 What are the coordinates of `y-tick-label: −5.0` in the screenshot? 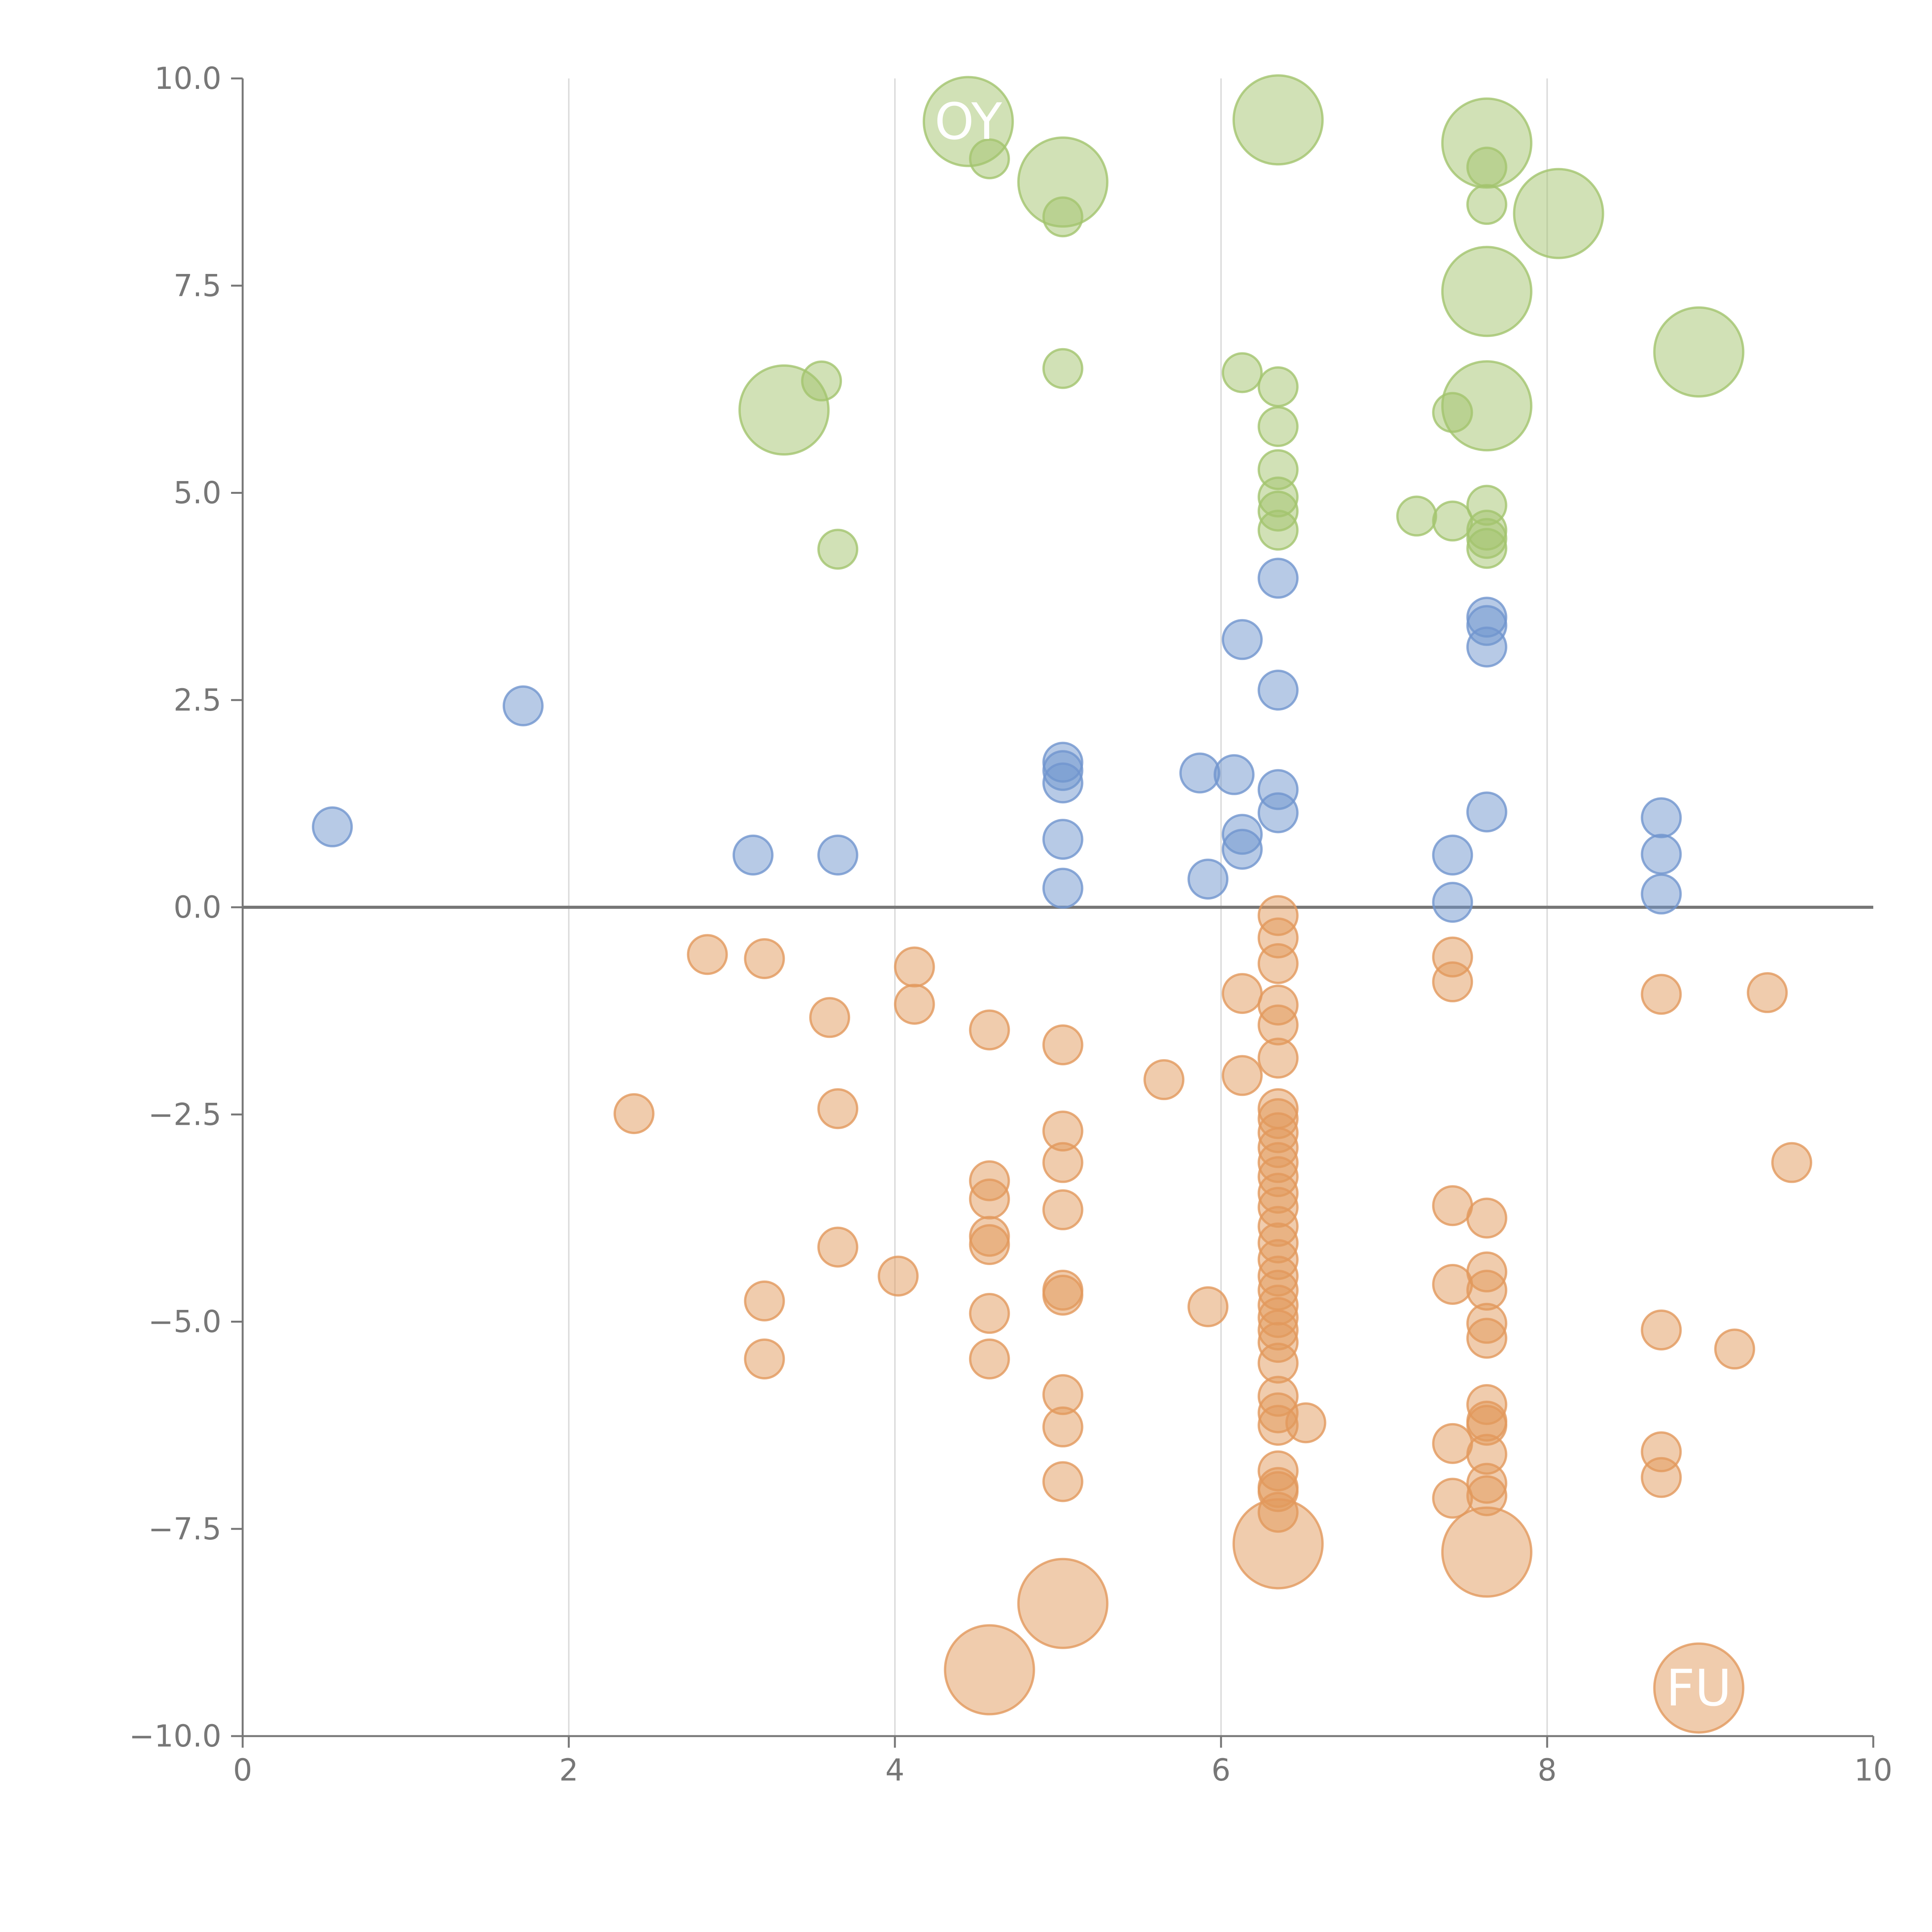 It's located at (184, 1322).